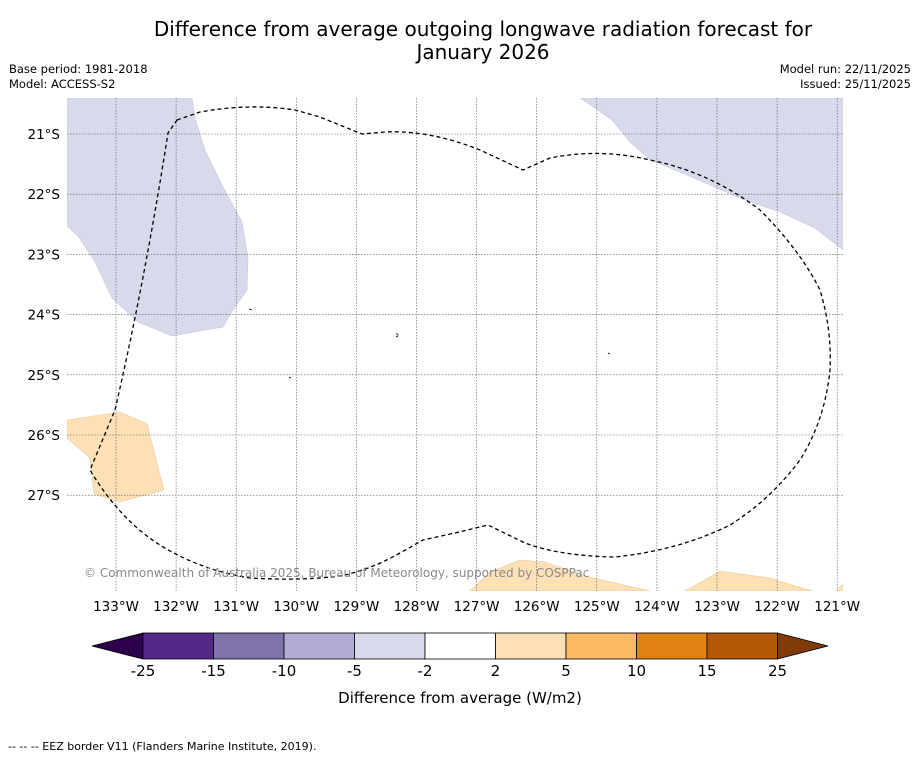 The height and width of the screenshot is (758, 919). I want to click on colorbar-tick-label: -25, so click(143, 671).